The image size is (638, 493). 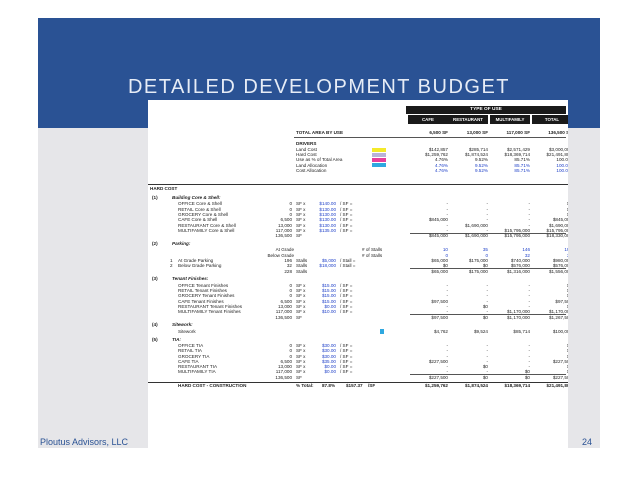 What do you see at coordinates (439, 301) in the screenshot?
I see `value-cell: $97,500` at bounding box center [439, 301].